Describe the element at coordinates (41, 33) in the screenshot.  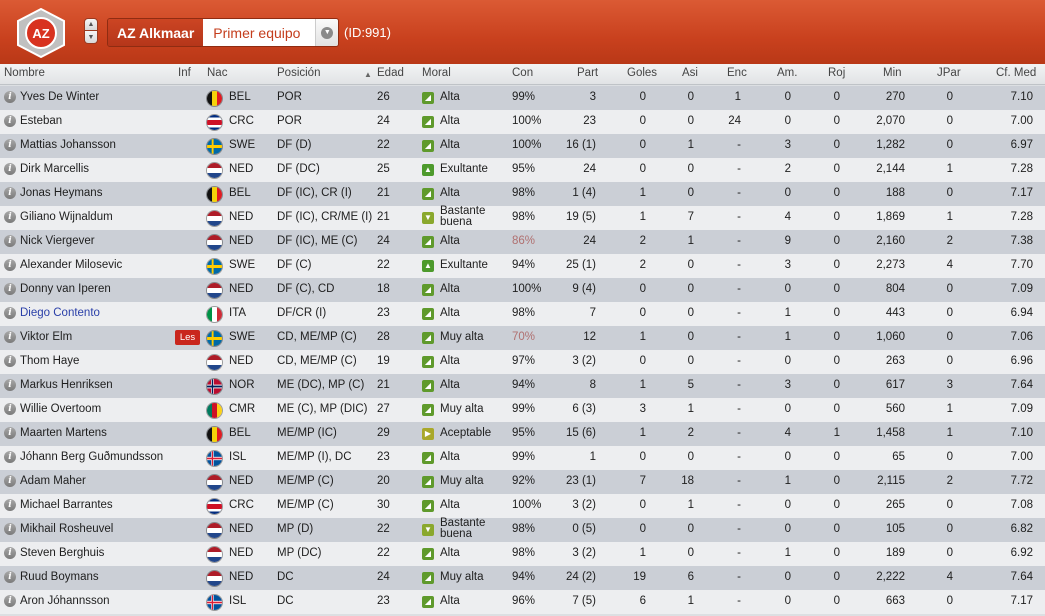
I see `club-logo: AZ` at that location.